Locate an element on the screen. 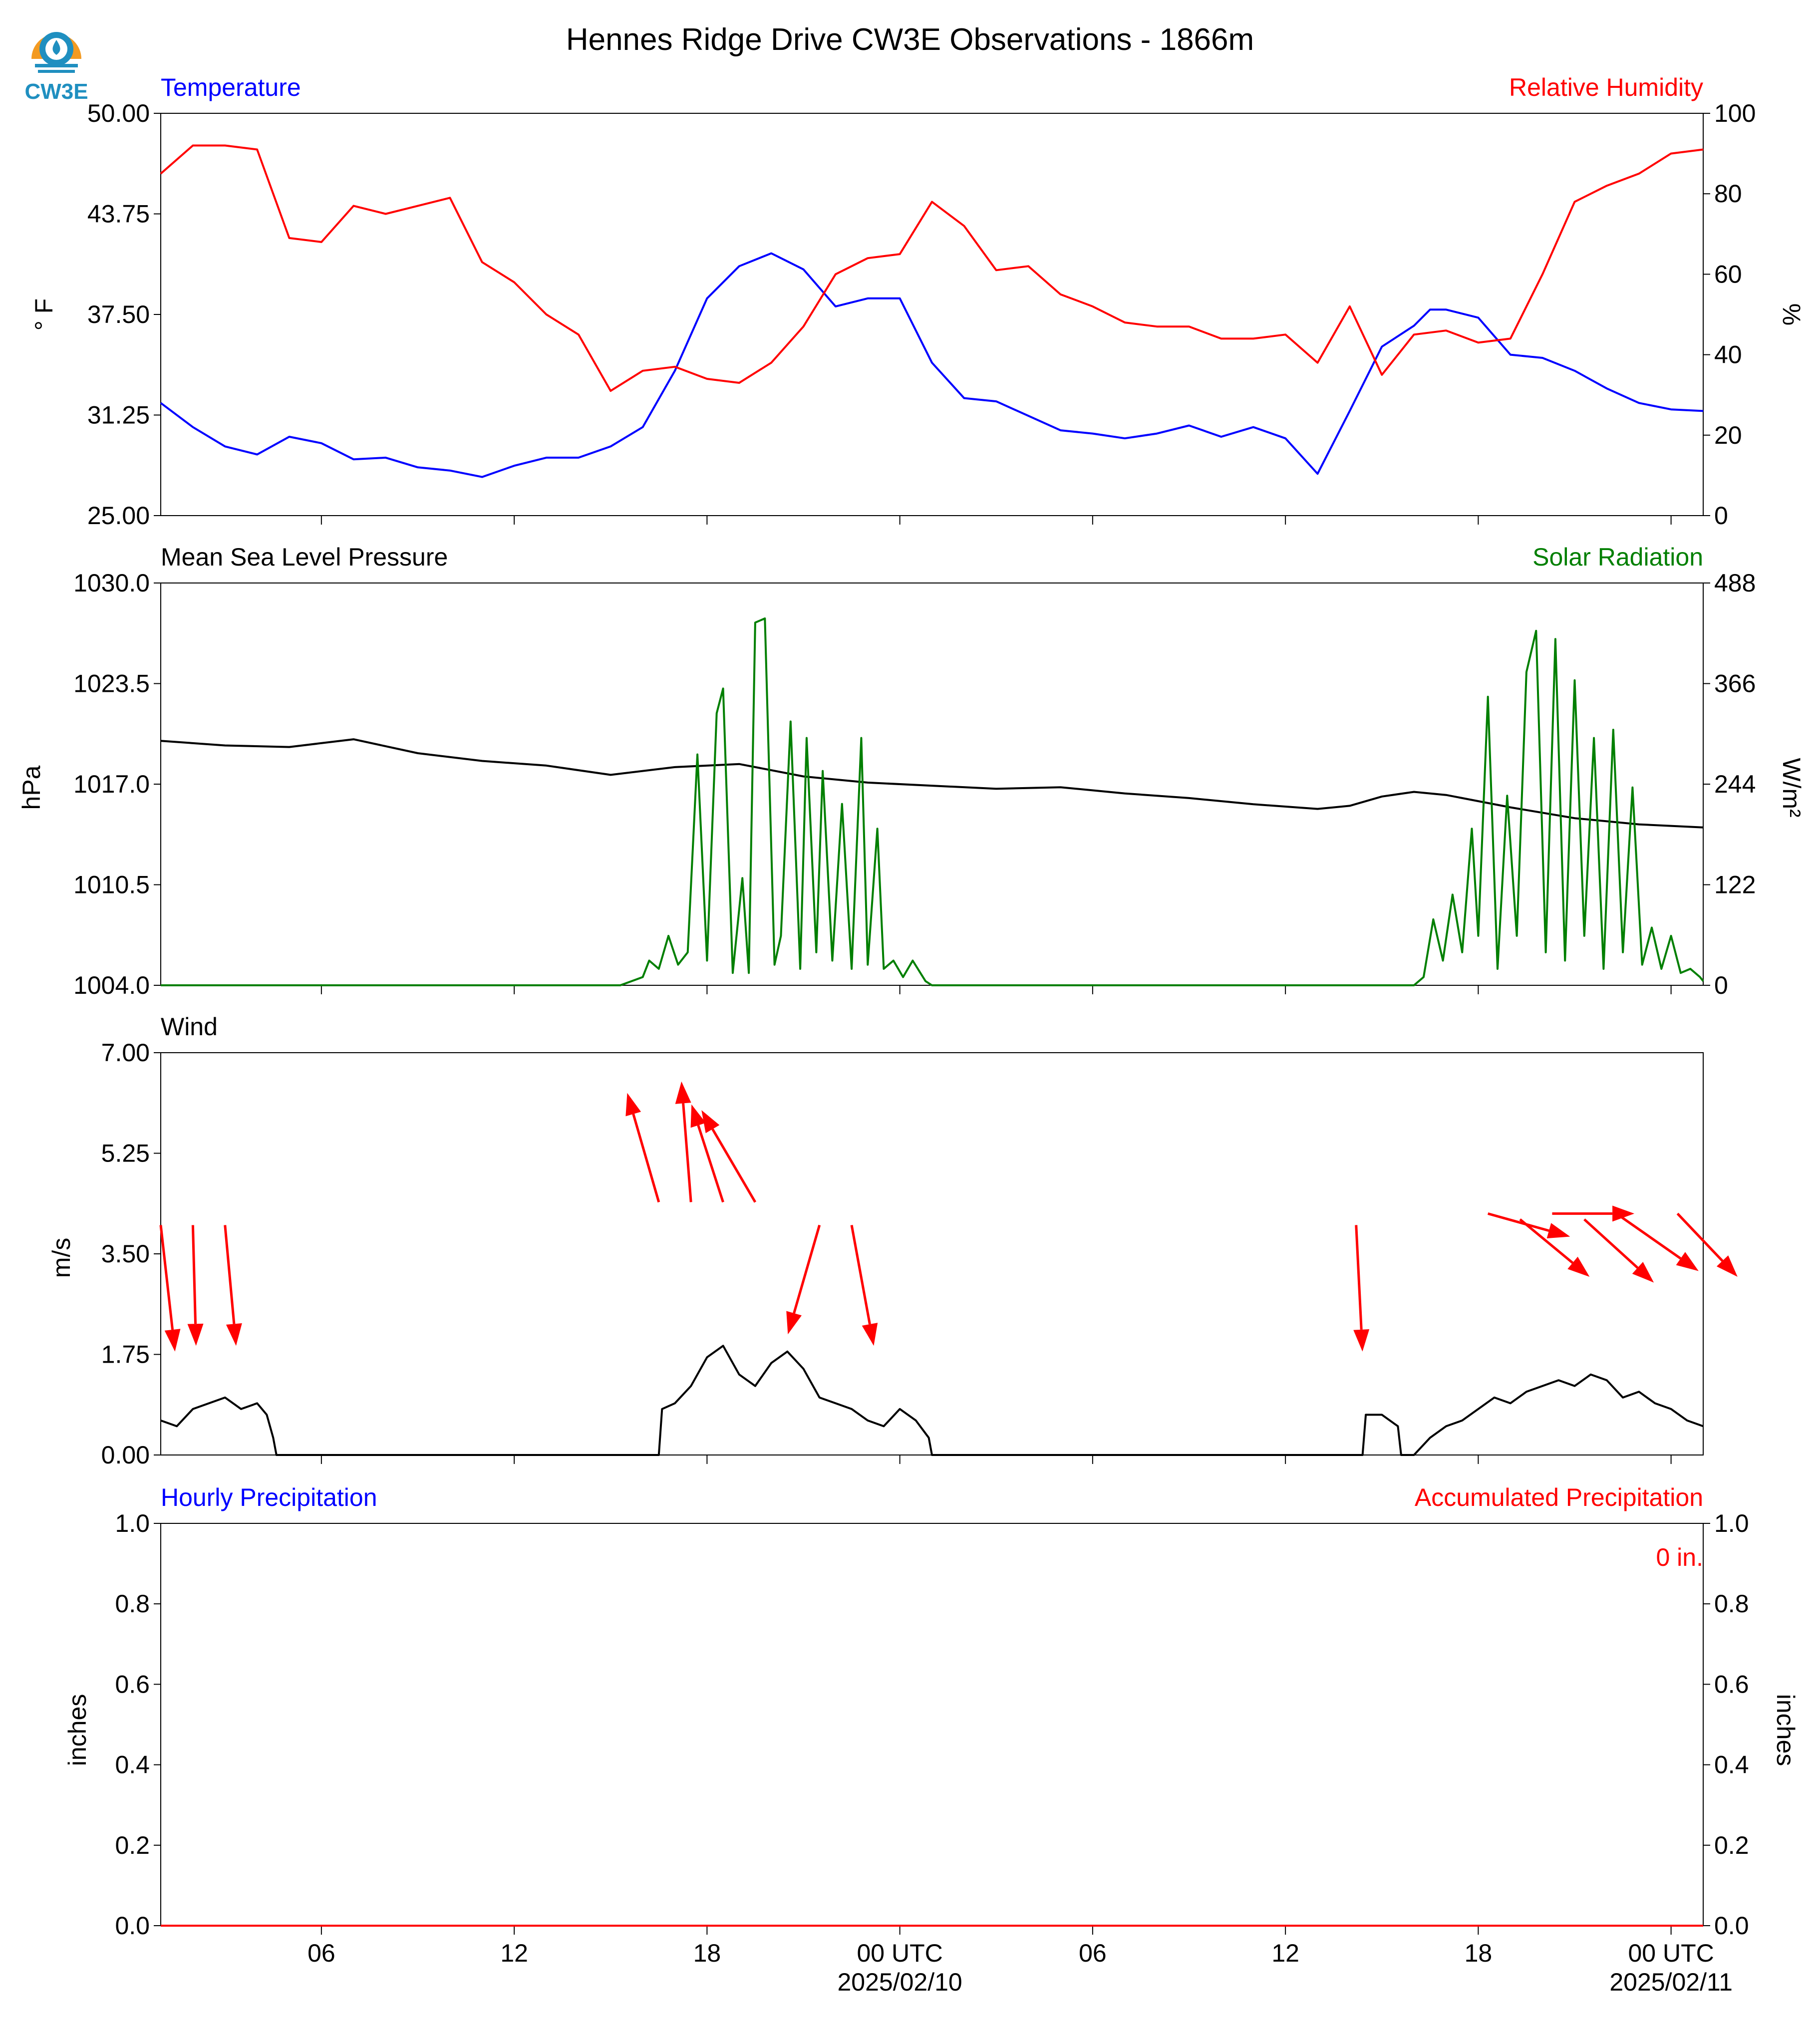 This screenshot has width=1820, height=2028. precip-left-tick-label: 0.4 is located at coordinates (132, 1765).